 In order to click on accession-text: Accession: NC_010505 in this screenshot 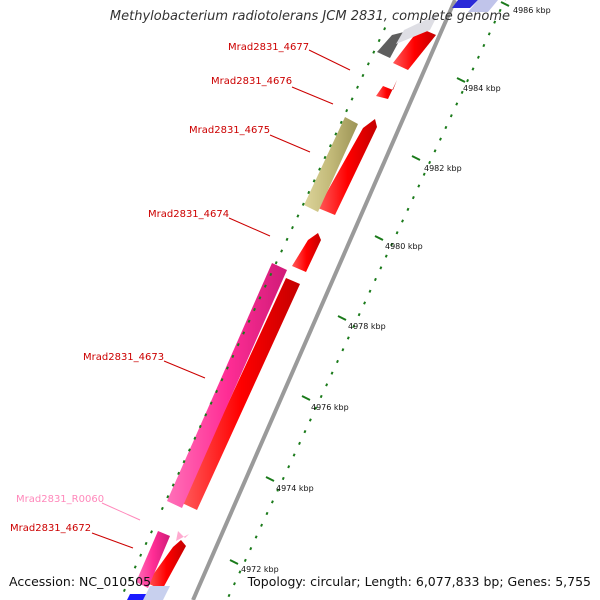, I will do `click(80, 581)`.